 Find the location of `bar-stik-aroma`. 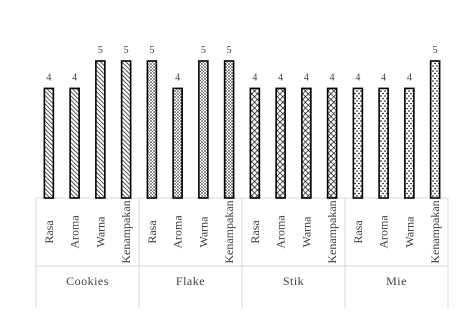

bar-stik-aroma is located at coordinates (280, 143).